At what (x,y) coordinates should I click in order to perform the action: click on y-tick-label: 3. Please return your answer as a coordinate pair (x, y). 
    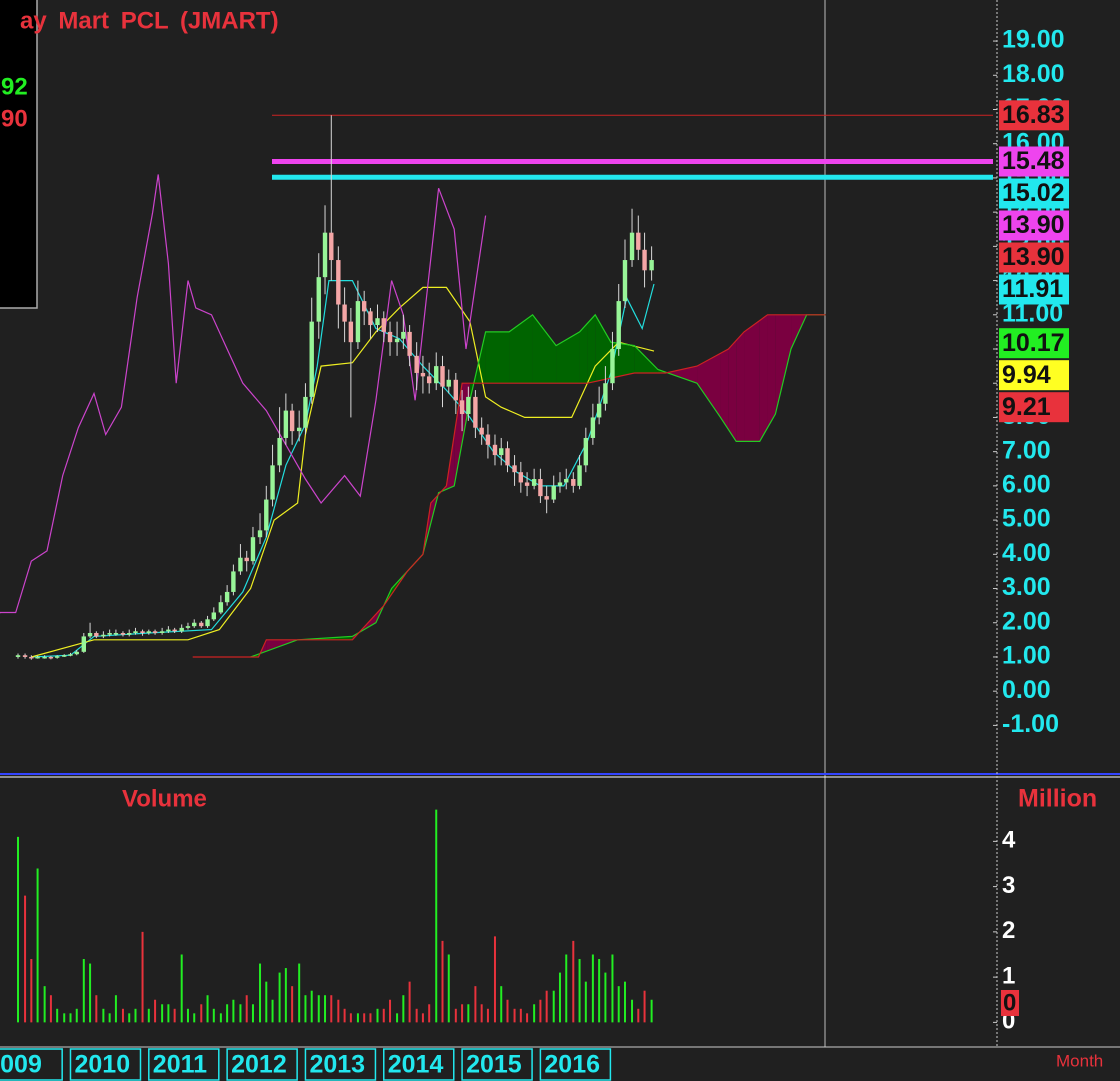
    Looking at the image, I should click on (1008, 885).